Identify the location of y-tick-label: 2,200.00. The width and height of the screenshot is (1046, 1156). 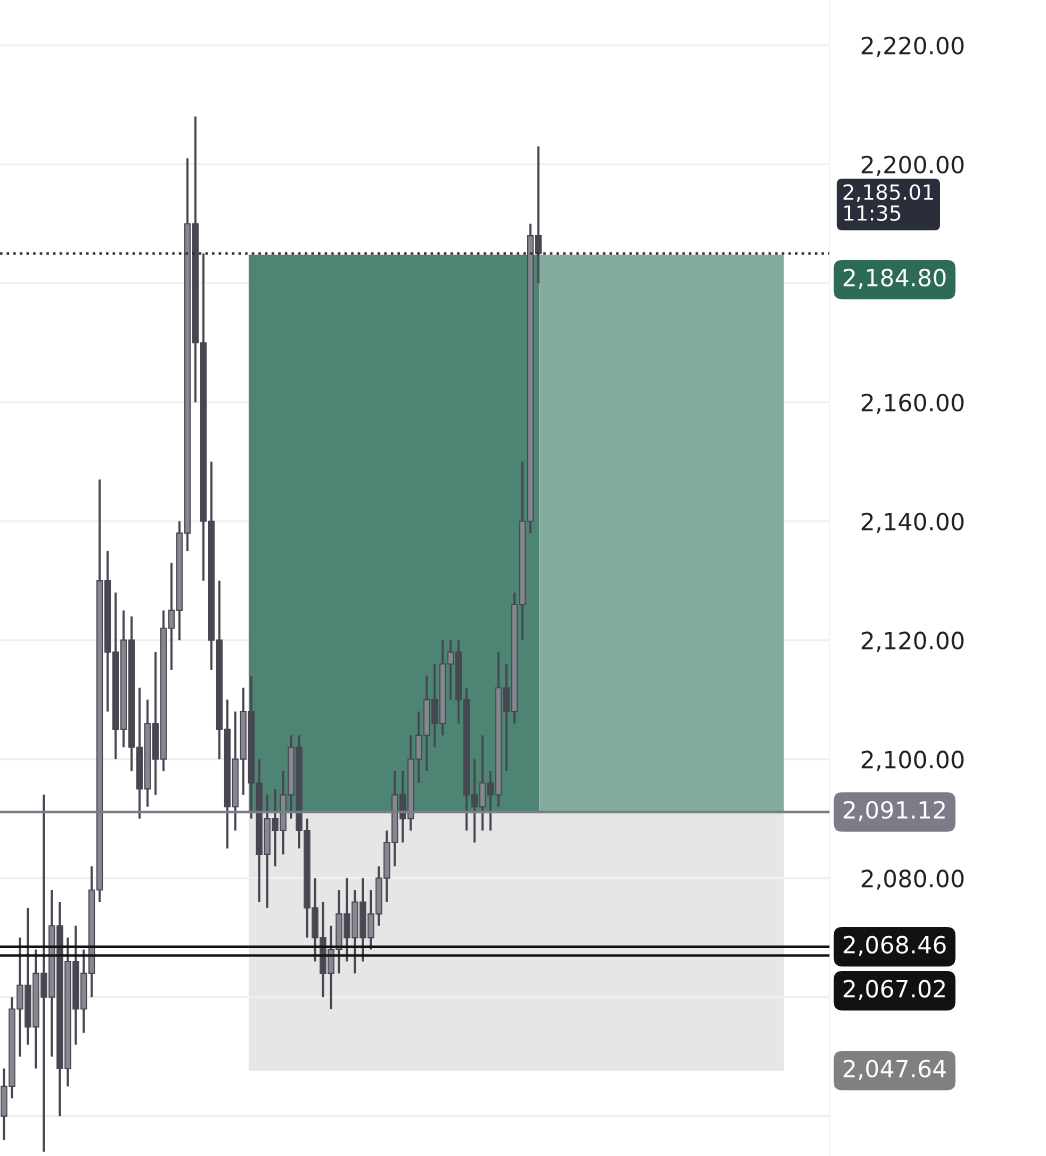
(912, 165).